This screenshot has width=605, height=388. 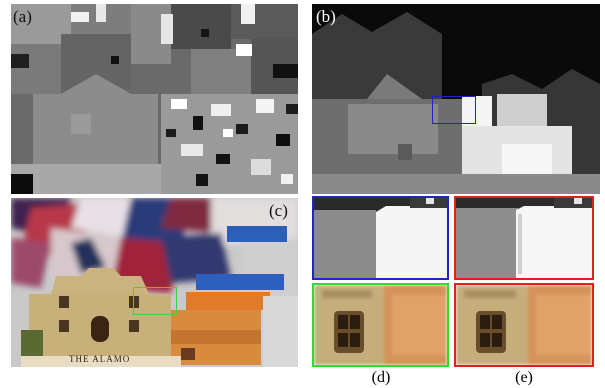 I want to click on panel-d-depth-image, so click(x=380, y=238).